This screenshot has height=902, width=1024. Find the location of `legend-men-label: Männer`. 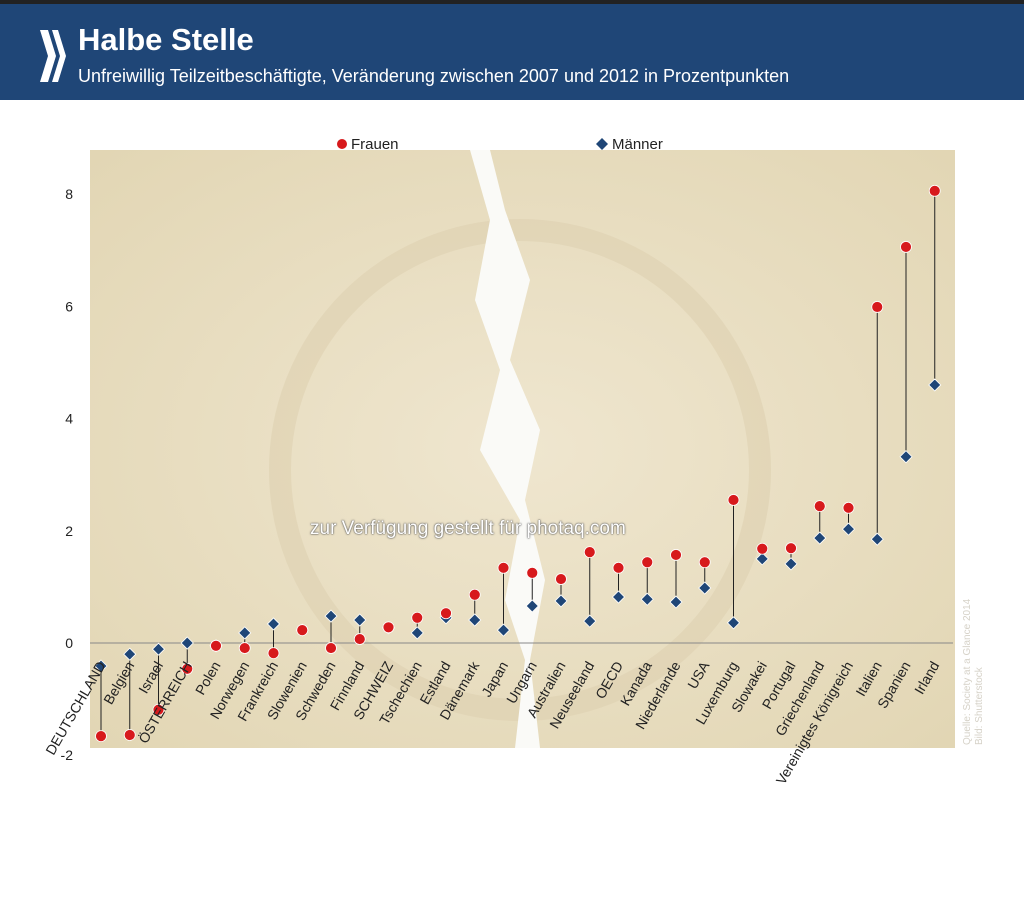

legend-men-label: Männer is located at coordinates (637, 144).